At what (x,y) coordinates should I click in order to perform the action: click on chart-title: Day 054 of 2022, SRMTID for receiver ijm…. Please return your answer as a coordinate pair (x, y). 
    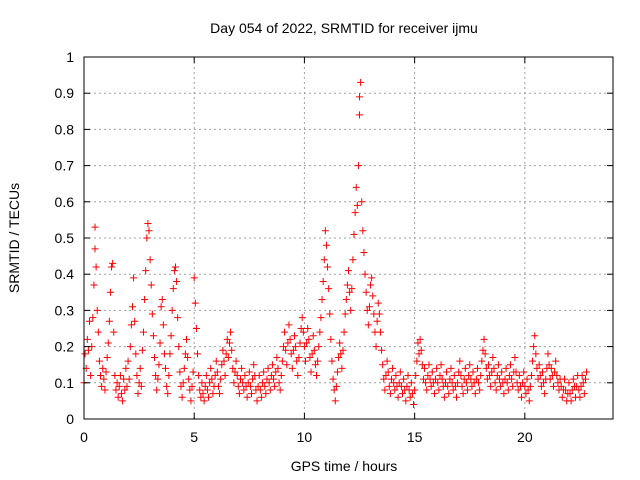
    Looking at the image, I should click on (344, 28).